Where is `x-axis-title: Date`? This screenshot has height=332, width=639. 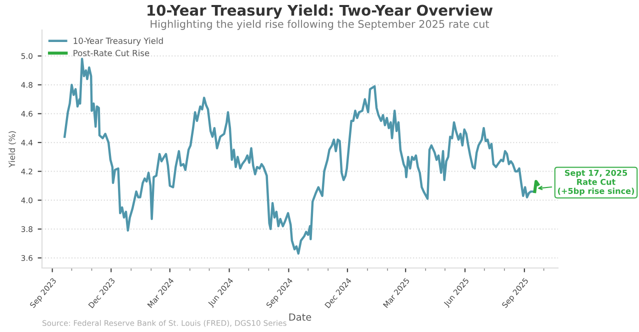 x-axis-title: Date is located at coordinates (300, 317).